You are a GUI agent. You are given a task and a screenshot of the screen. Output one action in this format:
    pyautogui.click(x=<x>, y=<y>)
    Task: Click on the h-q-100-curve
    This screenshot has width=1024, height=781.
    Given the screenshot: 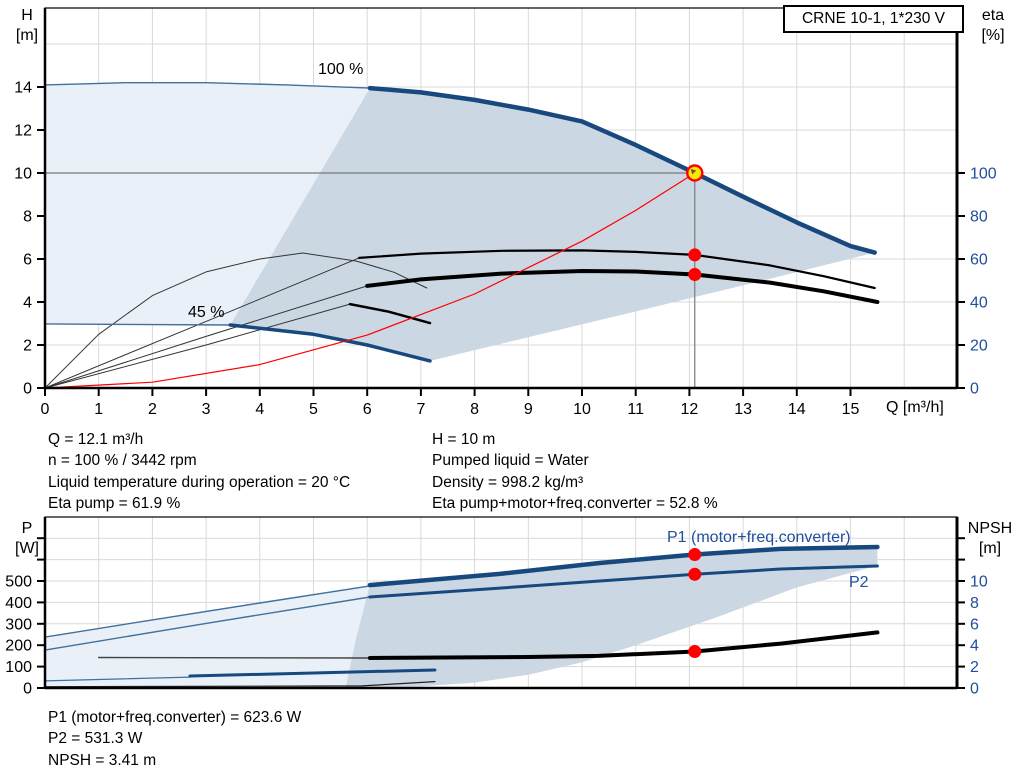 What is the action you would take?
    pyautogui.click(x=622, y=170)
    